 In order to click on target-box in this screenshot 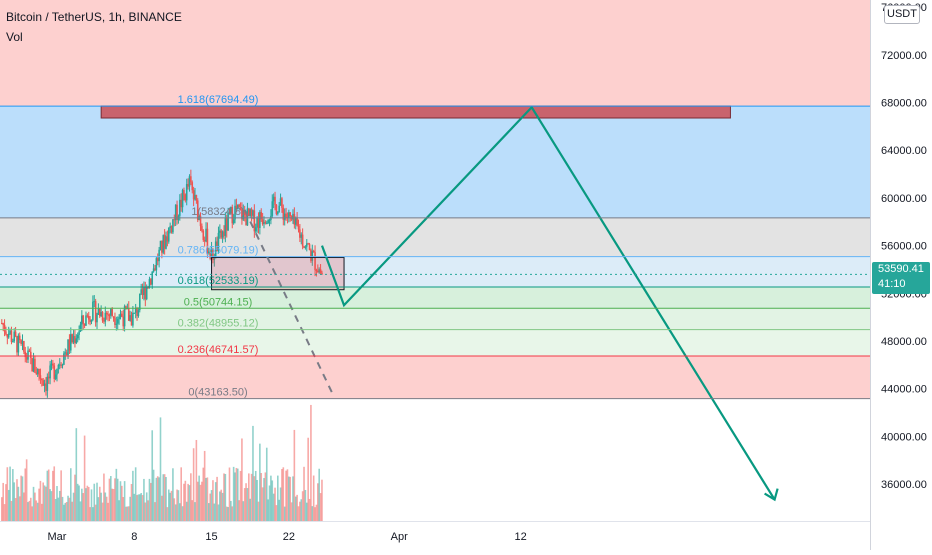, I will do `click(415, 112)`.